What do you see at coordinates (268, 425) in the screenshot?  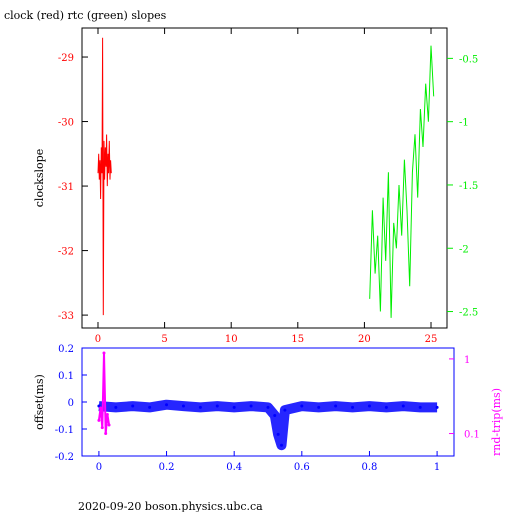 I see `series-band-offset` at bounding box center [268, 425].